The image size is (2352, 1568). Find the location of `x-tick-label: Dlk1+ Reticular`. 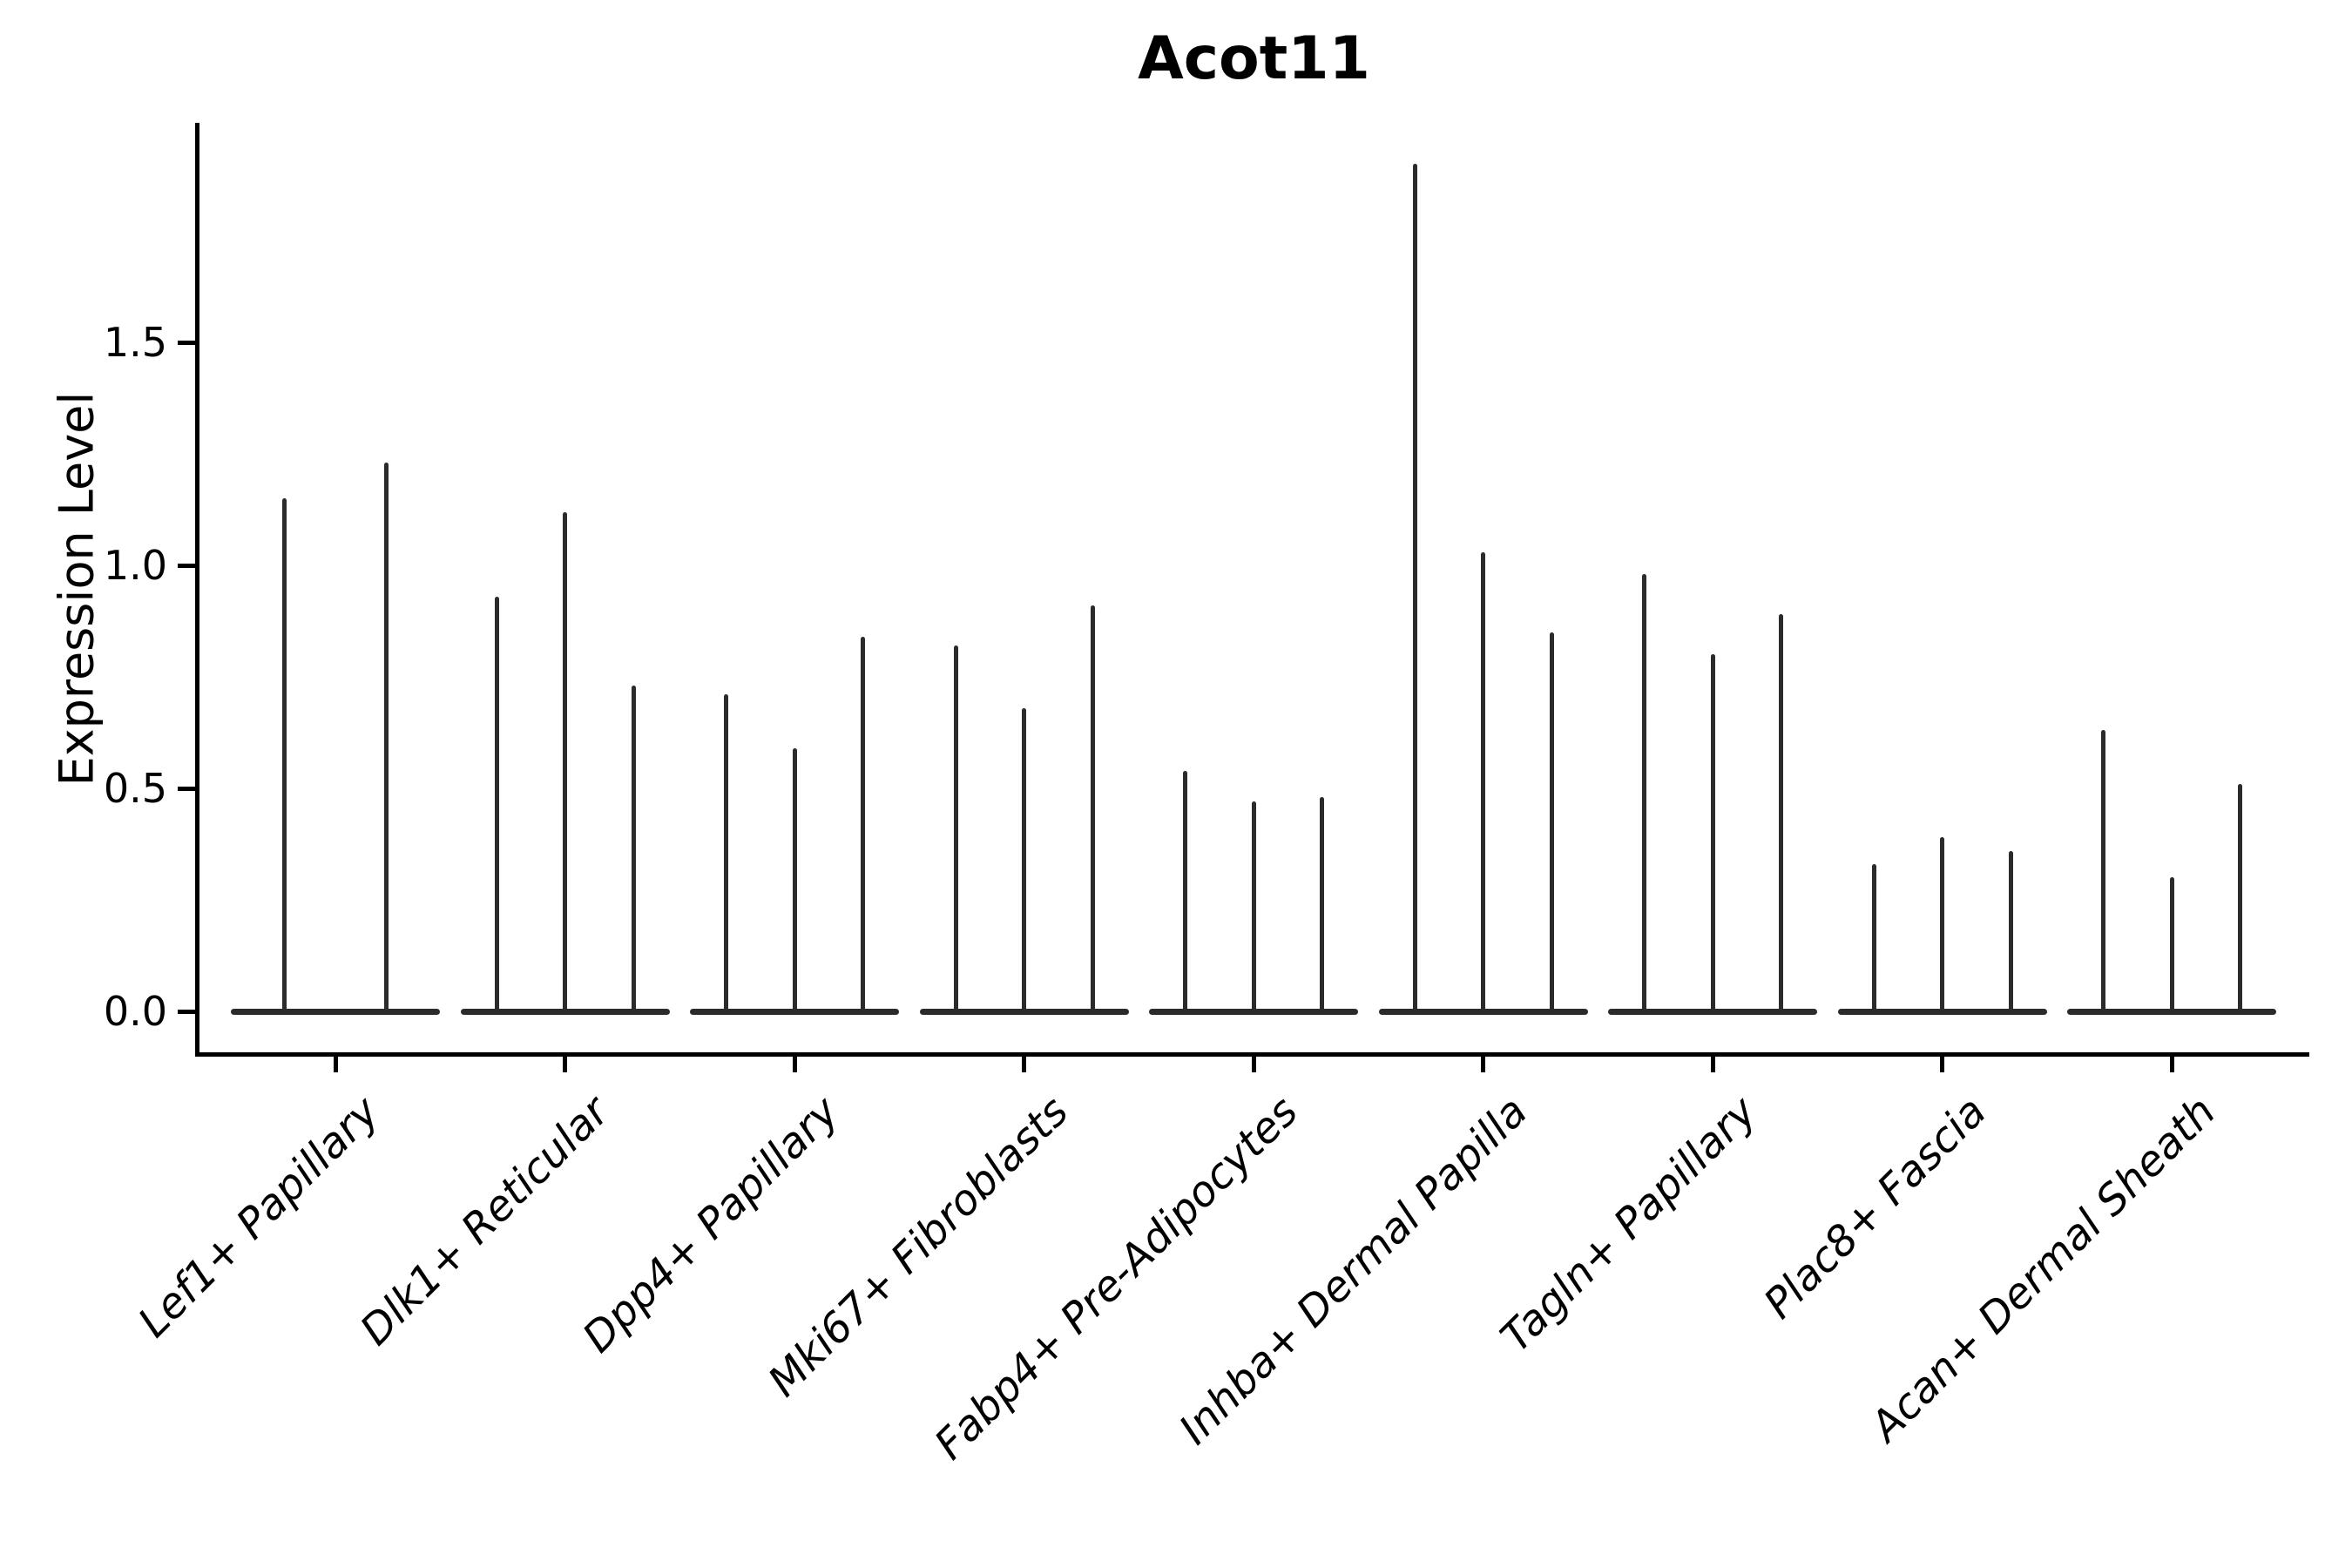

x-tick-label: Dlk1+ Reticular is located at coordinates (485, 1221).